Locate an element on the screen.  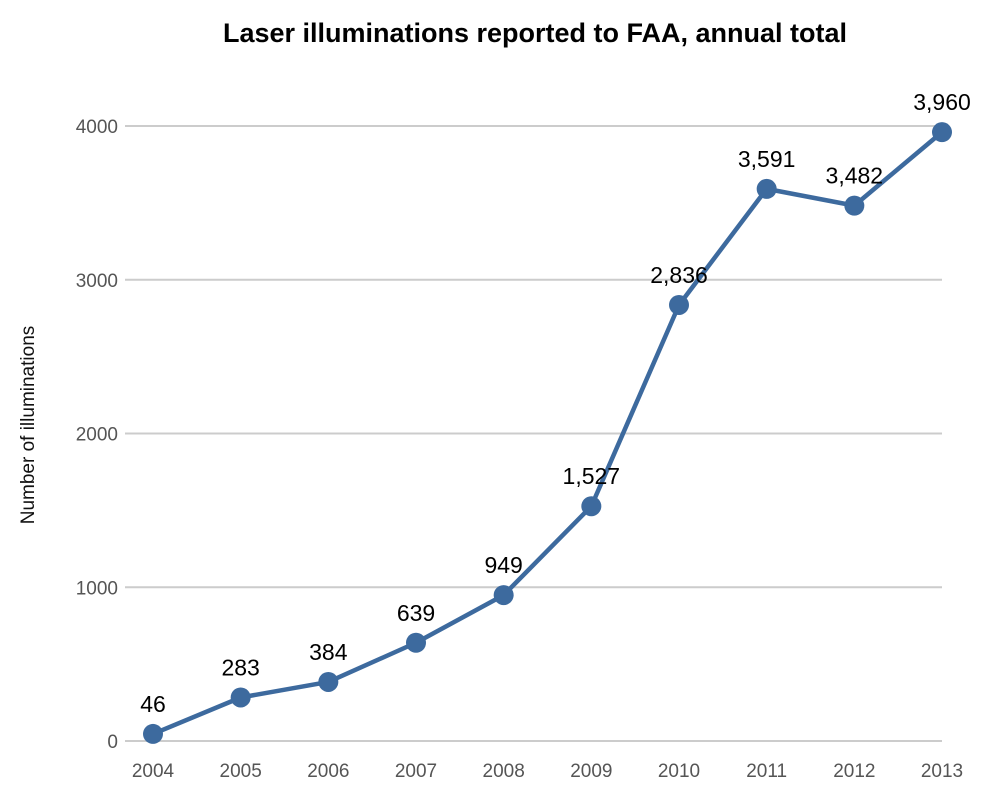
data-label: 3,960 is located at coordinates (942, 102).